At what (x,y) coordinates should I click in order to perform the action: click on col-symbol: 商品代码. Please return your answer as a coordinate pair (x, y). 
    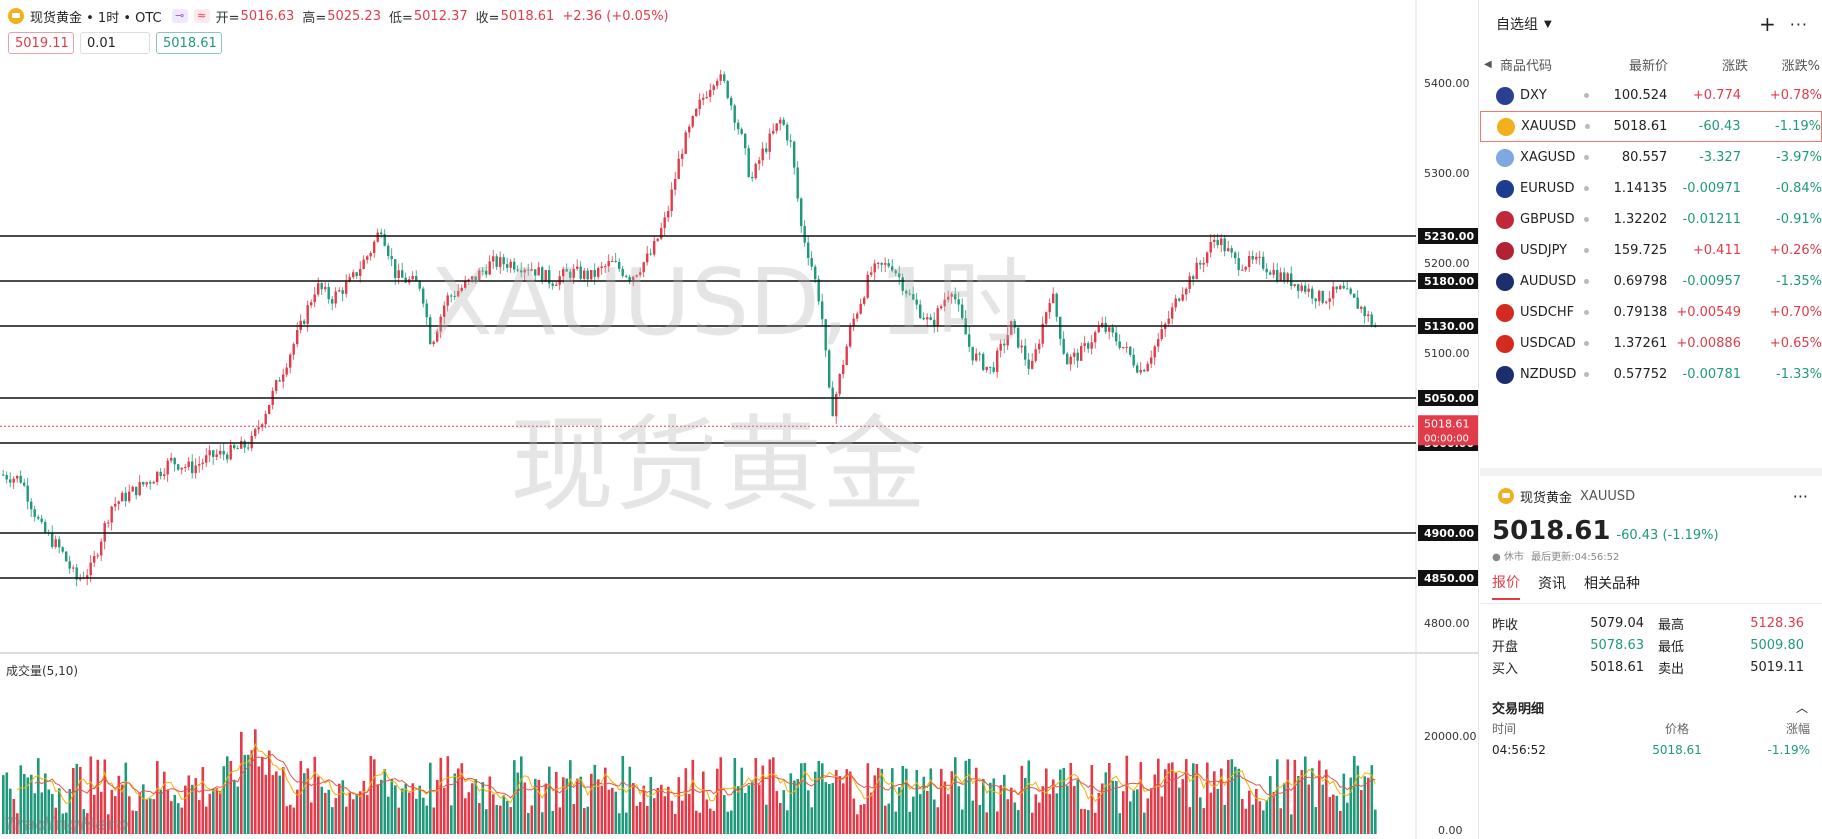
    Looking at the image, I should click on (1526, 66).